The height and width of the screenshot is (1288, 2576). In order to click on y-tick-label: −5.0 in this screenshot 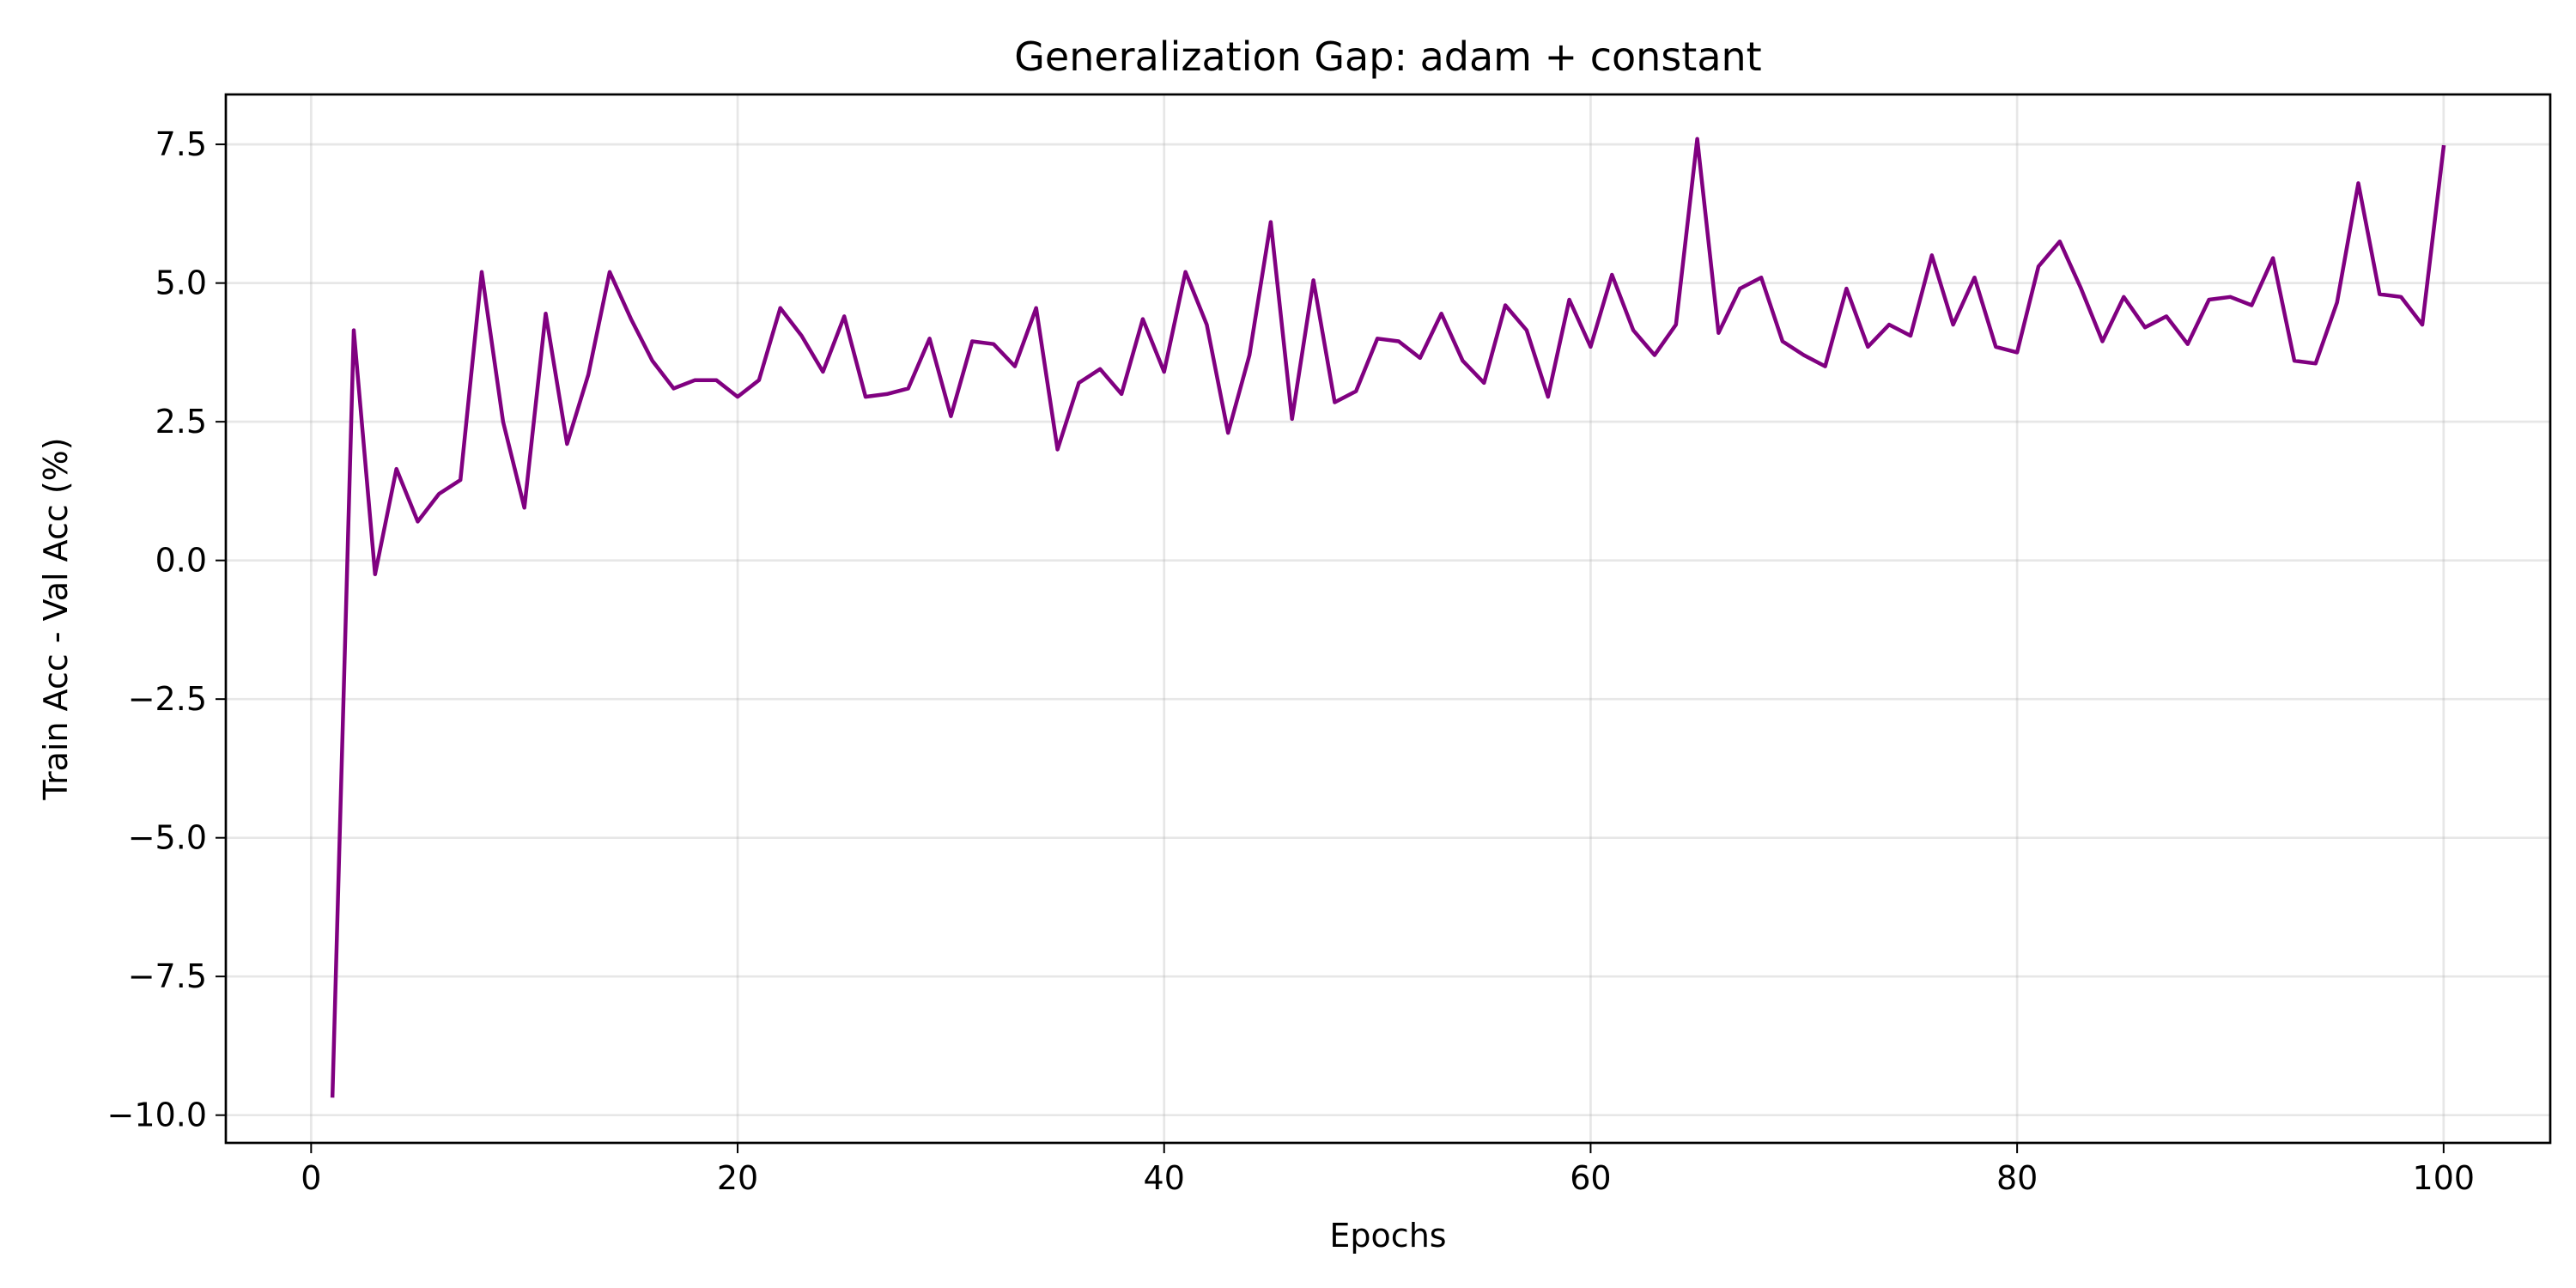, I will do `click(167, 838)`.